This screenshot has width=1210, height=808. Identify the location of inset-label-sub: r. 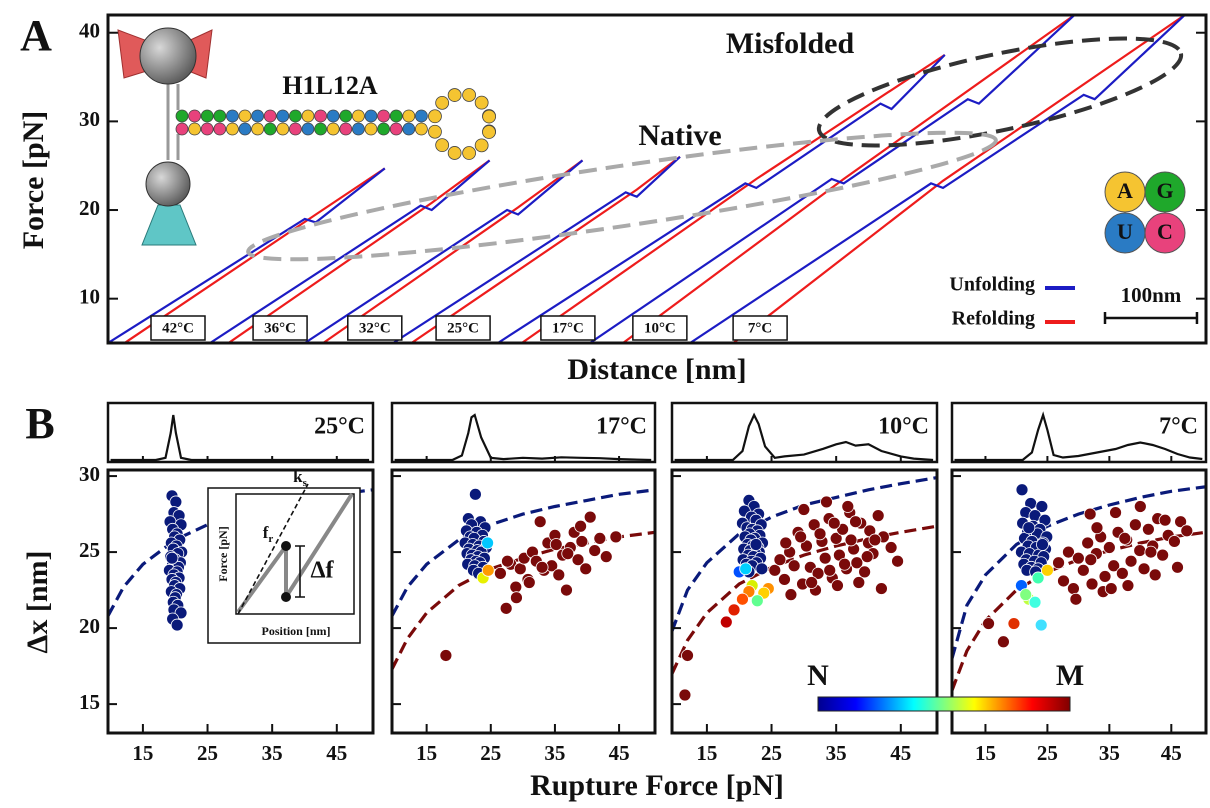
(270, 539).